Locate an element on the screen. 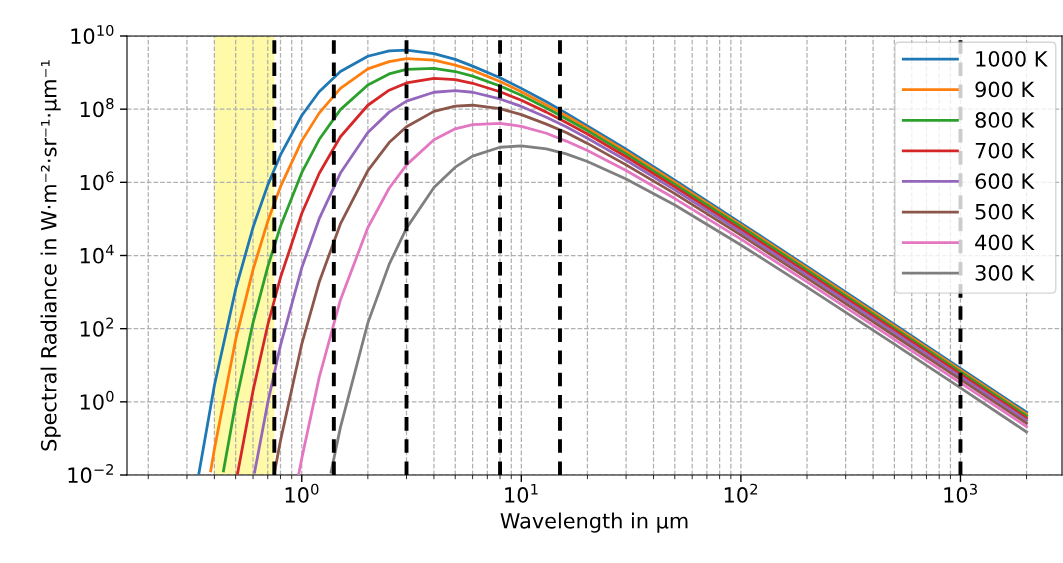 This screenshot has width=1063, height=563. x-tick-label: 10$^{3}$ is located at coordinates (960, 493).